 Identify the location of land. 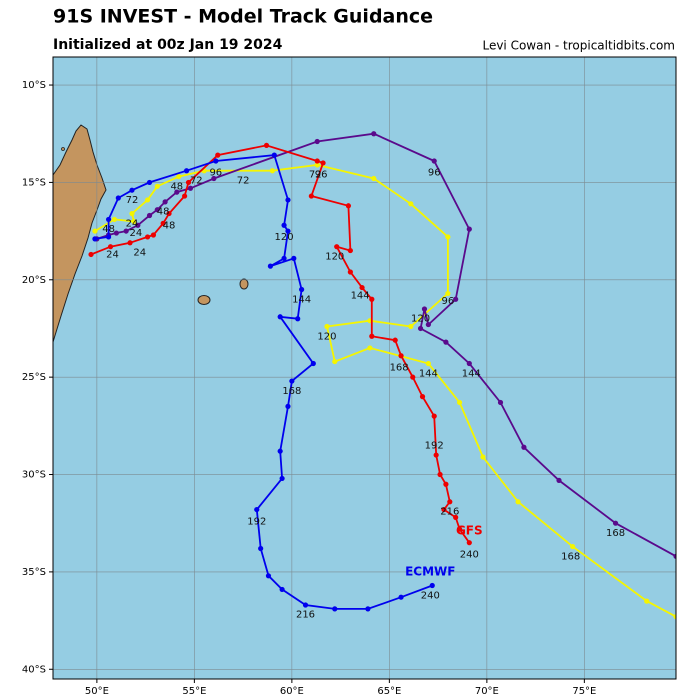
(151, 233).